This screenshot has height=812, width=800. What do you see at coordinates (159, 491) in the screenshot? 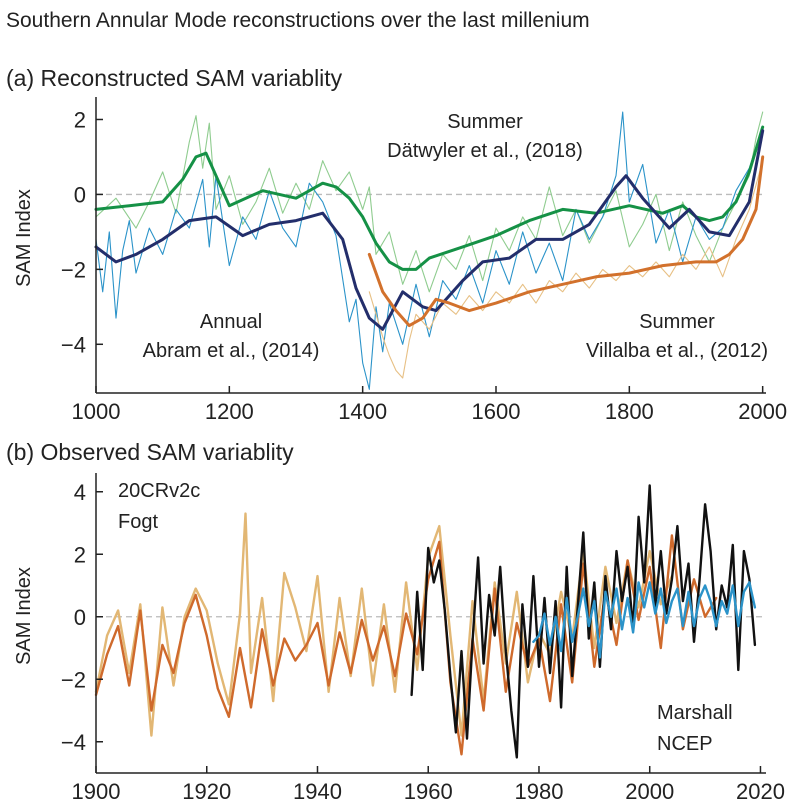
I see `legend-20crv2c: 20CRv2c` at bounding box center [159, 491].